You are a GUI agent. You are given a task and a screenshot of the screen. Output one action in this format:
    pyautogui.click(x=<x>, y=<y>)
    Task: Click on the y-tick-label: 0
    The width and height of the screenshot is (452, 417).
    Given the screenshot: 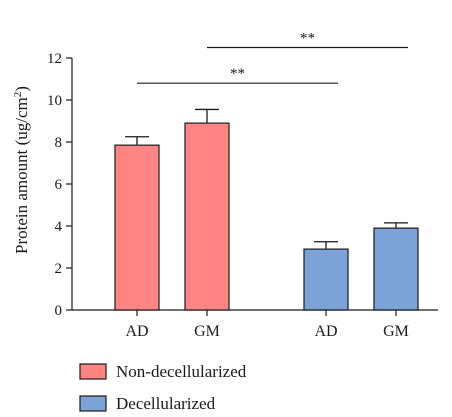 What is the action you would take?
    pyautogui.click(x=59, y=311)
    